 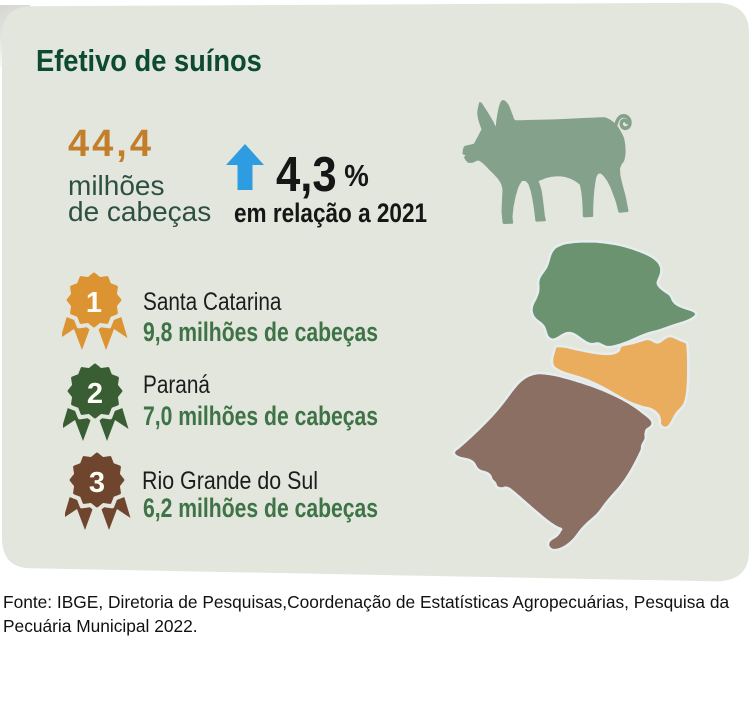 I want to click on svg-text: 1, so click(x=94, y=303).